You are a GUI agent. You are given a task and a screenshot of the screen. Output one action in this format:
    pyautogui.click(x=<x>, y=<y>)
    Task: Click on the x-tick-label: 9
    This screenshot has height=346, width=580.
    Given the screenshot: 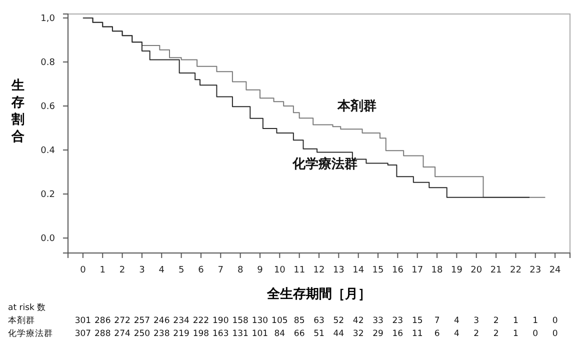 What is the action you would take?
    pyautogui.click(x=260, y=270)
    